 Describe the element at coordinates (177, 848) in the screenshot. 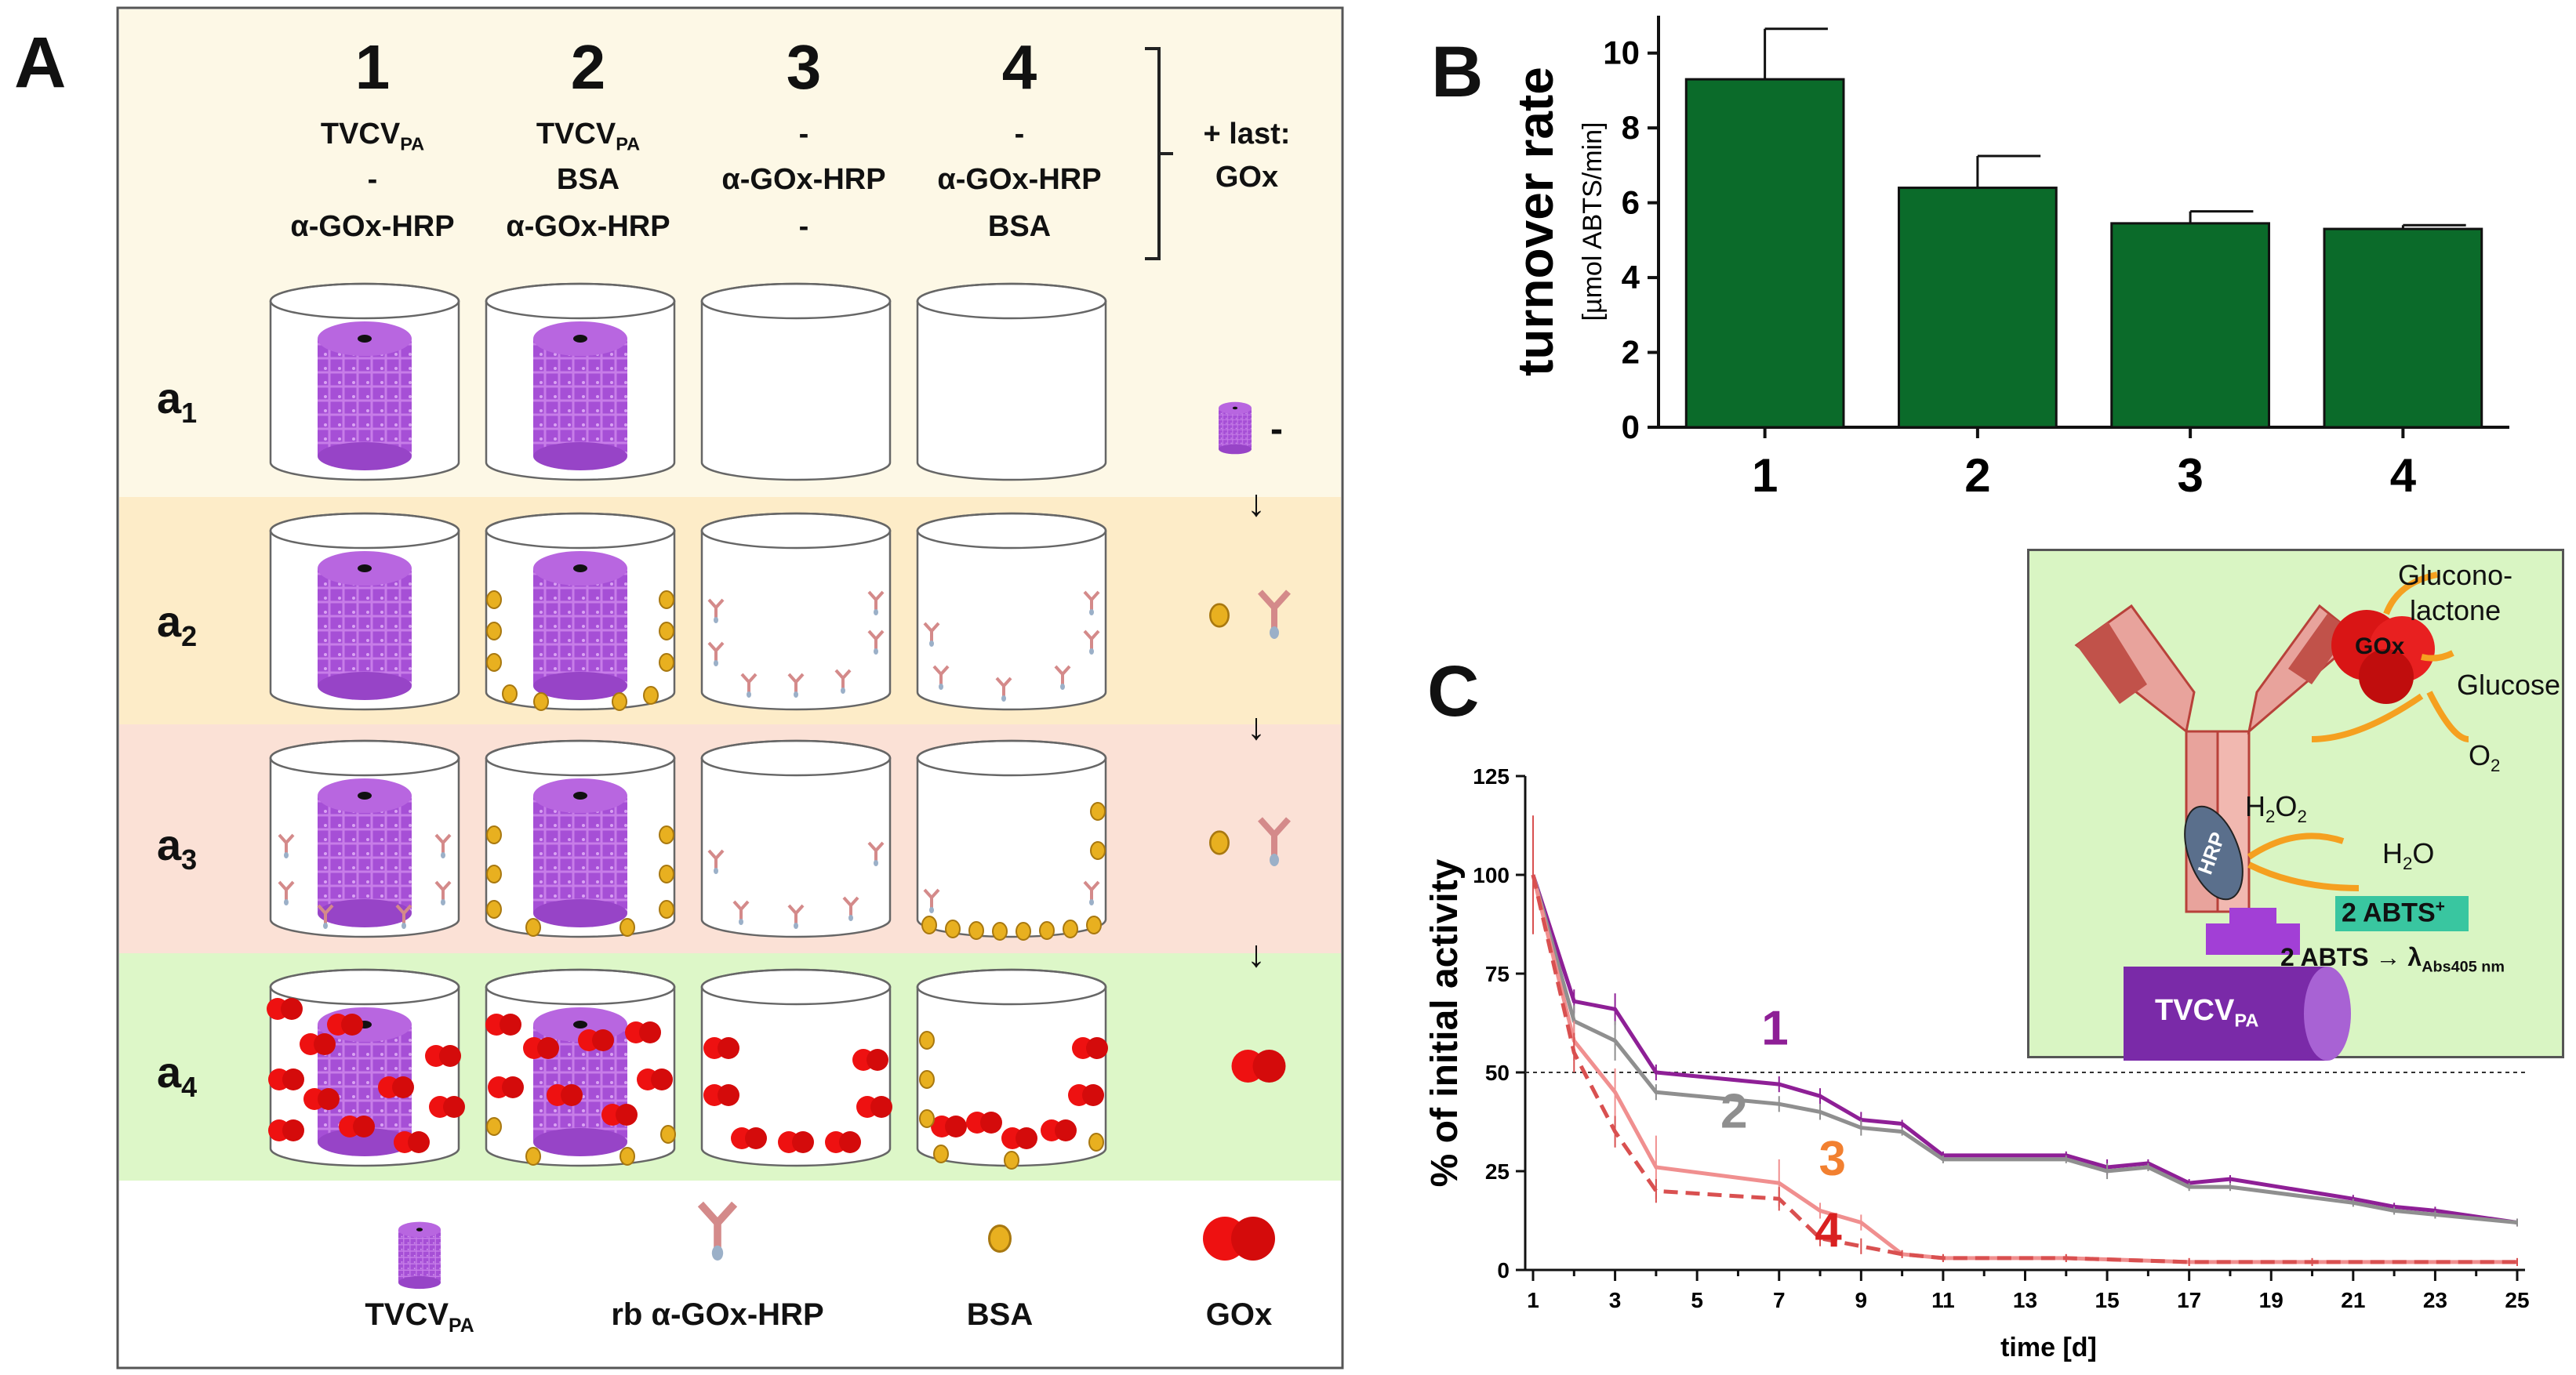

I see `row-label-a3: a3` at that location.